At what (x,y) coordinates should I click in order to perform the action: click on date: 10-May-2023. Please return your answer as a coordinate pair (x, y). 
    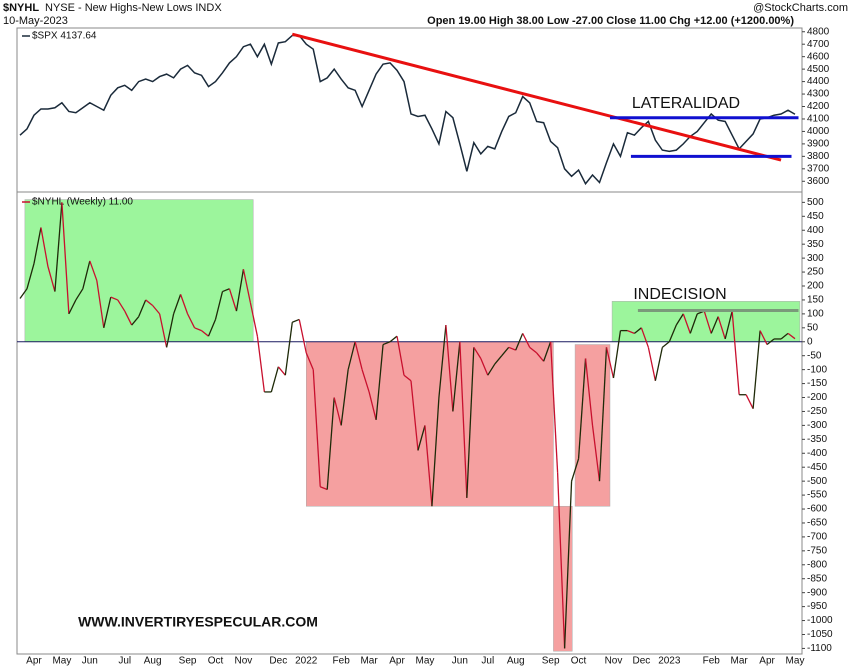
    Looking at the image, I should click on (35, 21).